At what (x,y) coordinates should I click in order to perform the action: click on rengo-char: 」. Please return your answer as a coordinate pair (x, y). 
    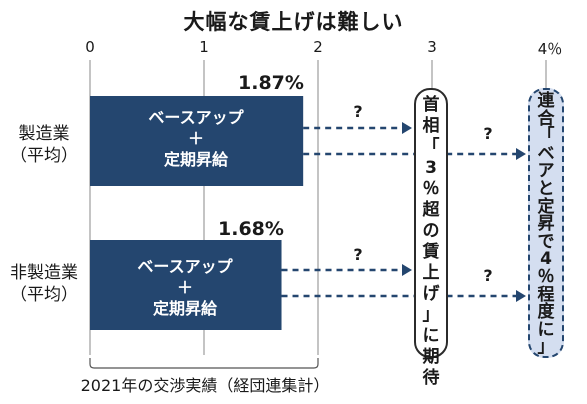
    Looking at the image, I should click on (546, 347).